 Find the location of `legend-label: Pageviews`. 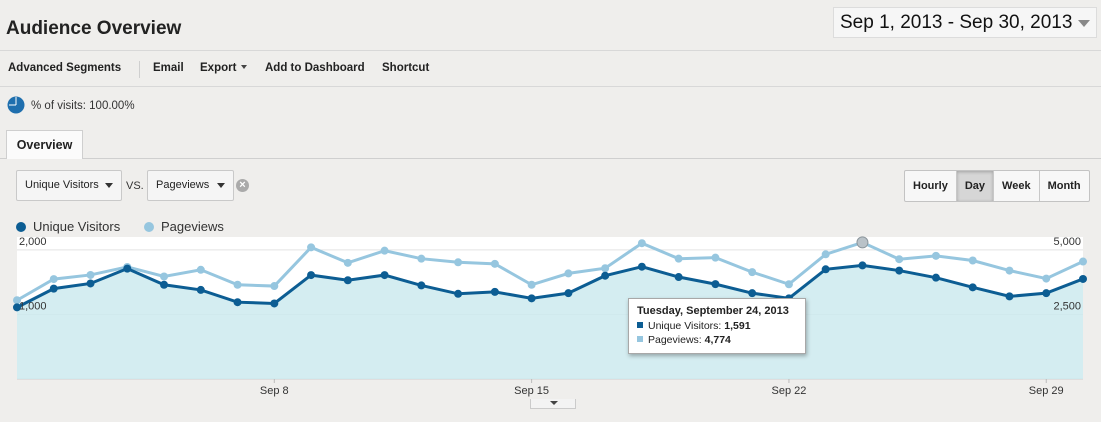

legend-label: Pageviews is located at coordinates (192, 226).